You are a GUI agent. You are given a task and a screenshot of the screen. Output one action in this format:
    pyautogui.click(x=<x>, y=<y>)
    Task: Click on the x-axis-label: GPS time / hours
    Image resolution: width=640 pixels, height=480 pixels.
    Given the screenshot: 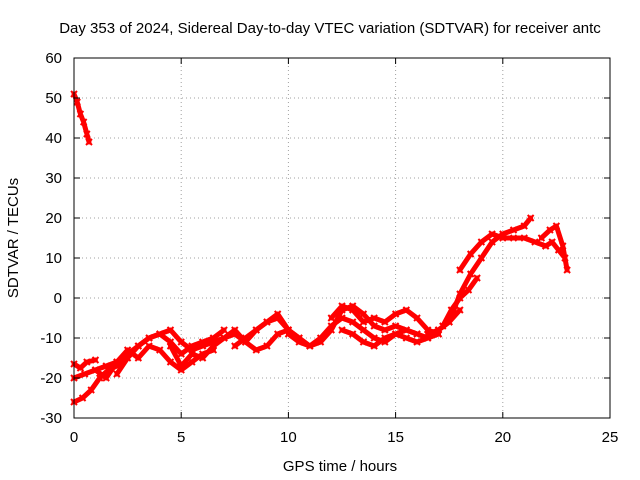 What is the action you would take?
    pyautogui.click(x=340, y=466)
    